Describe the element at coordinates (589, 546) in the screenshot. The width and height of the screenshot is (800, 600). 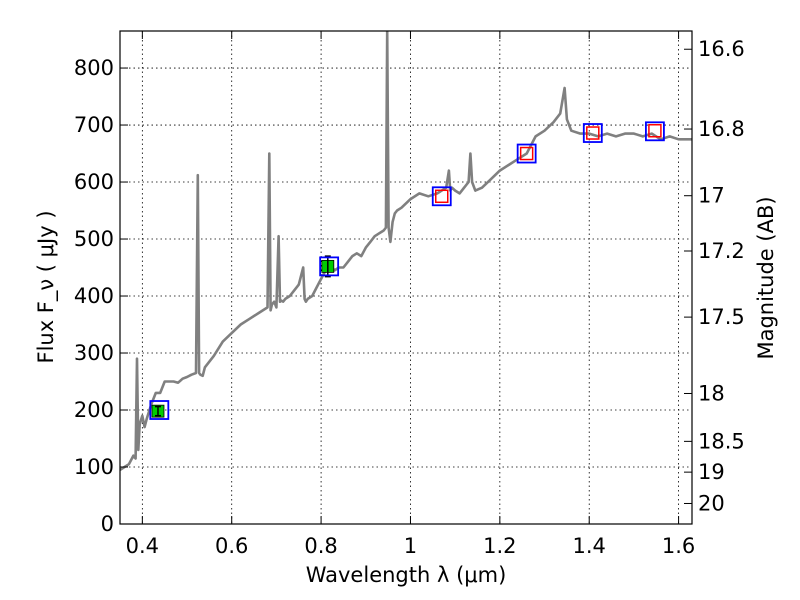
I see `x-tick-label: 1.4` at that location.